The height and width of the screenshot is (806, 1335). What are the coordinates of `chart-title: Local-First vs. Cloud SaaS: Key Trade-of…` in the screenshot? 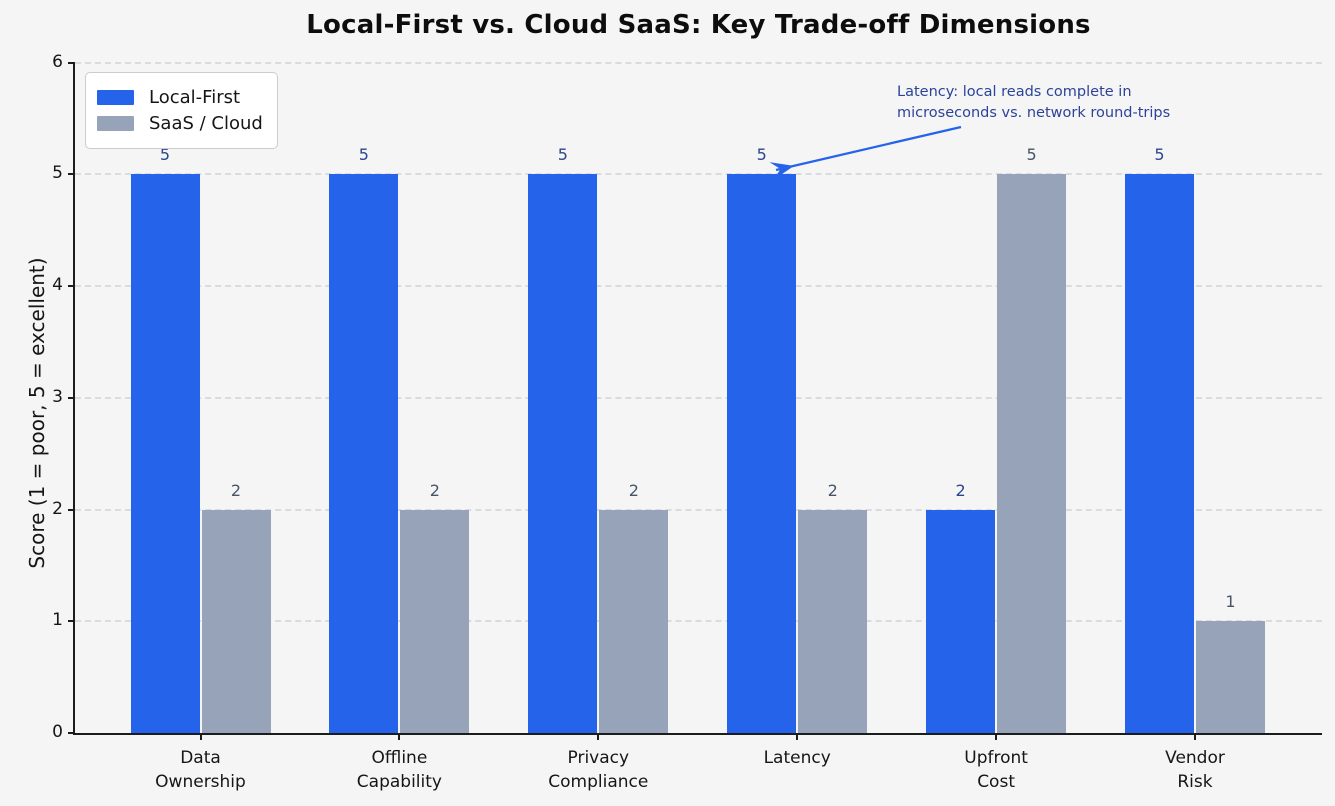 It's located at (698, 25).